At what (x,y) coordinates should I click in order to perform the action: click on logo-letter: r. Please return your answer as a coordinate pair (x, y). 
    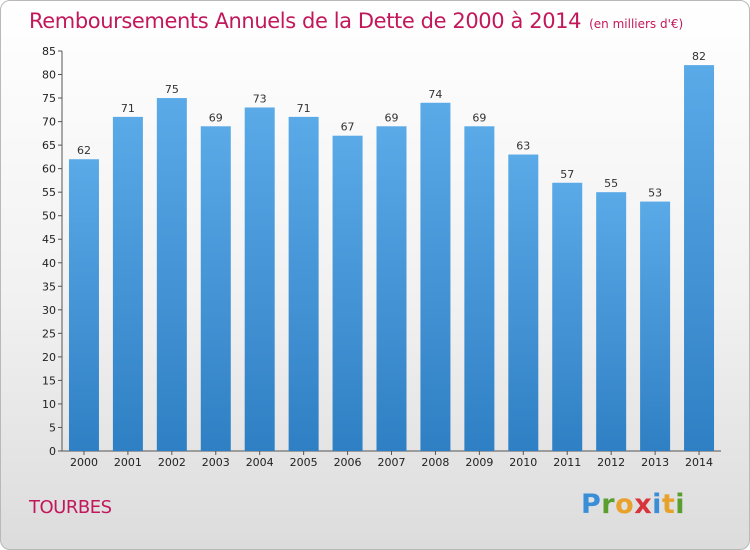
    Looking at the image, I should click on (608, 504).